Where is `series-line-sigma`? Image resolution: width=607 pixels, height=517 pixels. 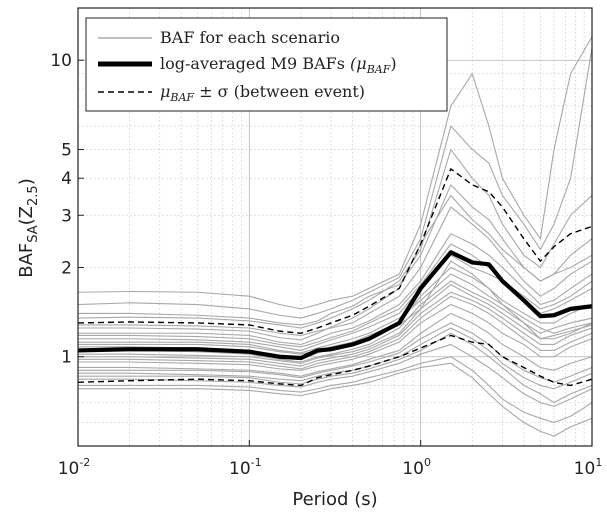
series-line-sigma is located at coordinates (335, 360).